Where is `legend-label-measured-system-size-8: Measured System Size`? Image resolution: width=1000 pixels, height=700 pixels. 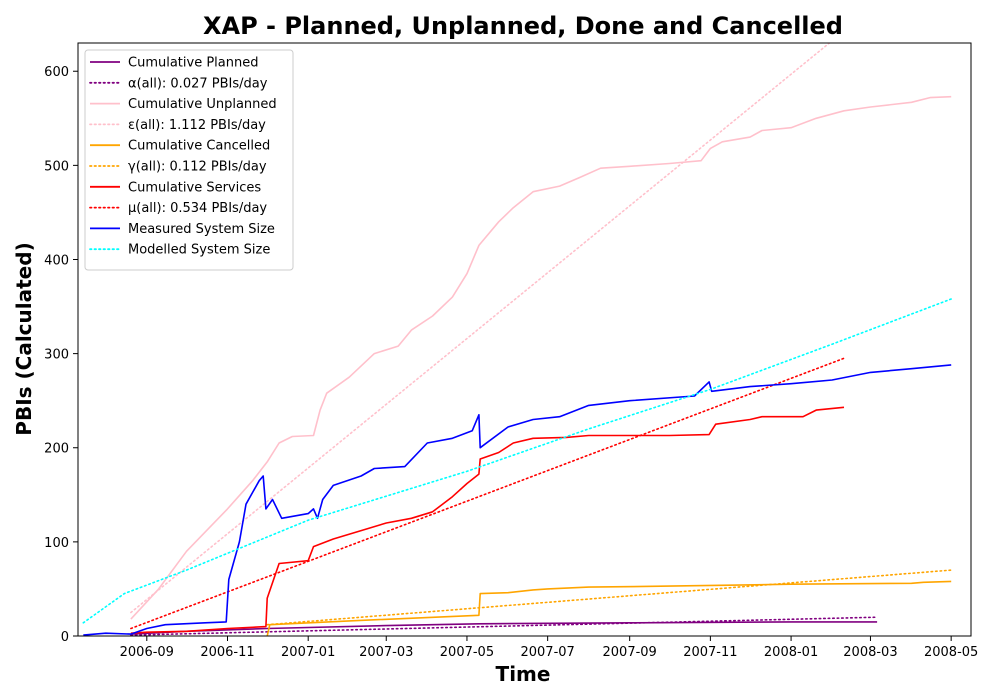
legend-label-measured-system-size-8: Measured System Size is located at coordinates (201, 229).